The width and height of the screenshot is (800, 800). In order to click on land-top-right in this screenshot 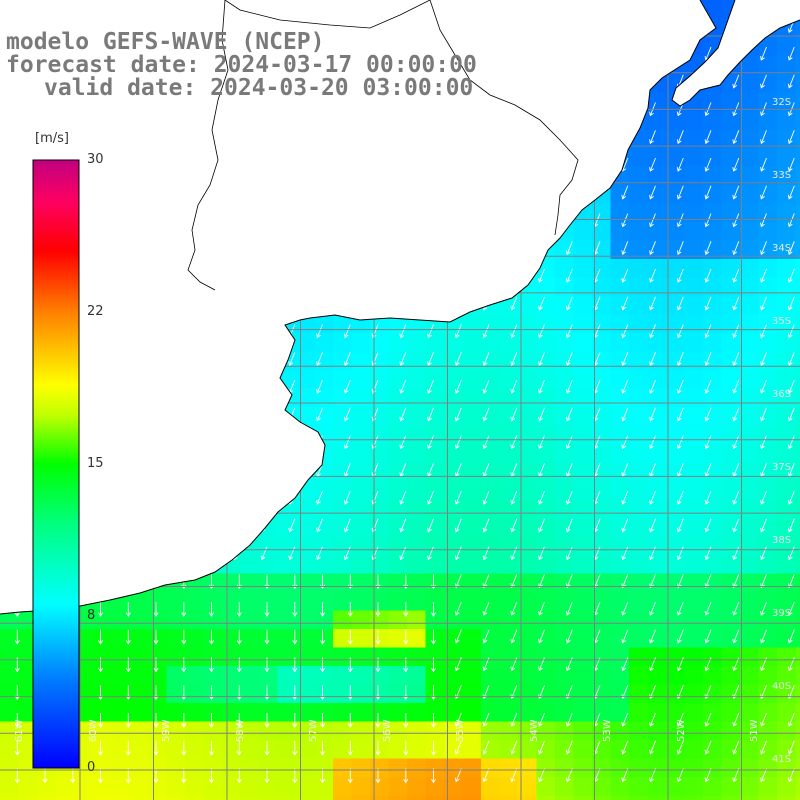, I will do `click(736, 53)`.